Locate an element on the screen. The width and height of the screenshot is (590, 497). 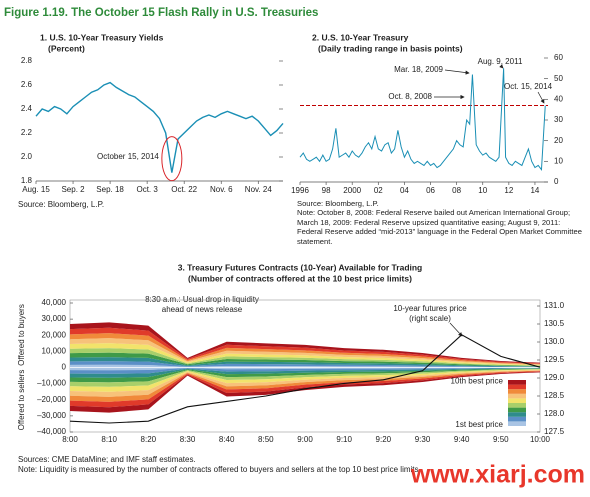
y-tick-label: 2.2 is located at coordinates (27, 132).